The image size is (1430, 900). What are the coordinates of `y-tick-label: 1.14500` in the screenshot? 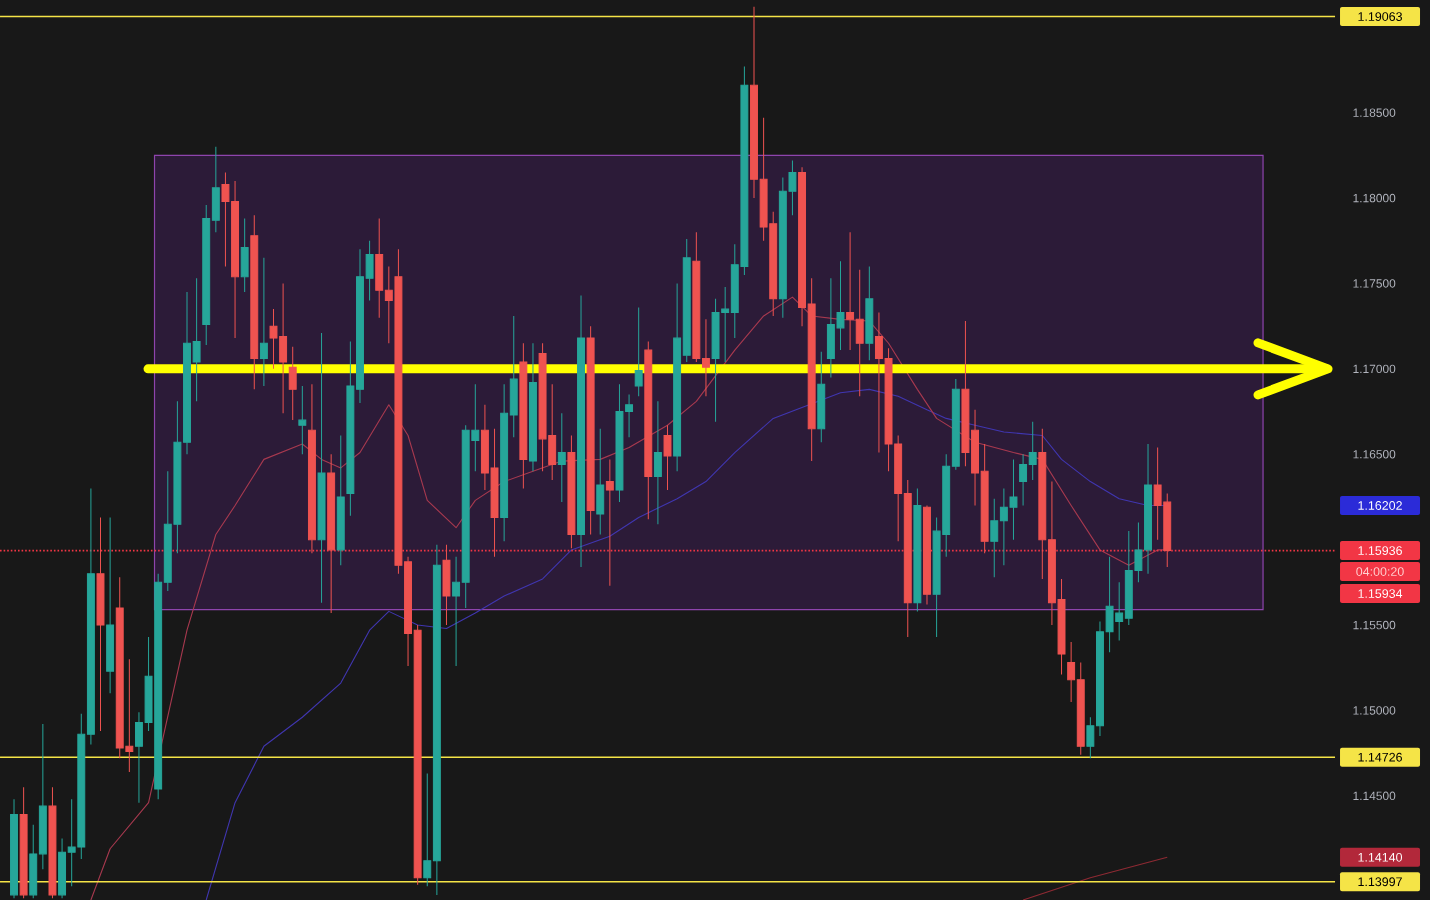 It's located at (1374, 796).